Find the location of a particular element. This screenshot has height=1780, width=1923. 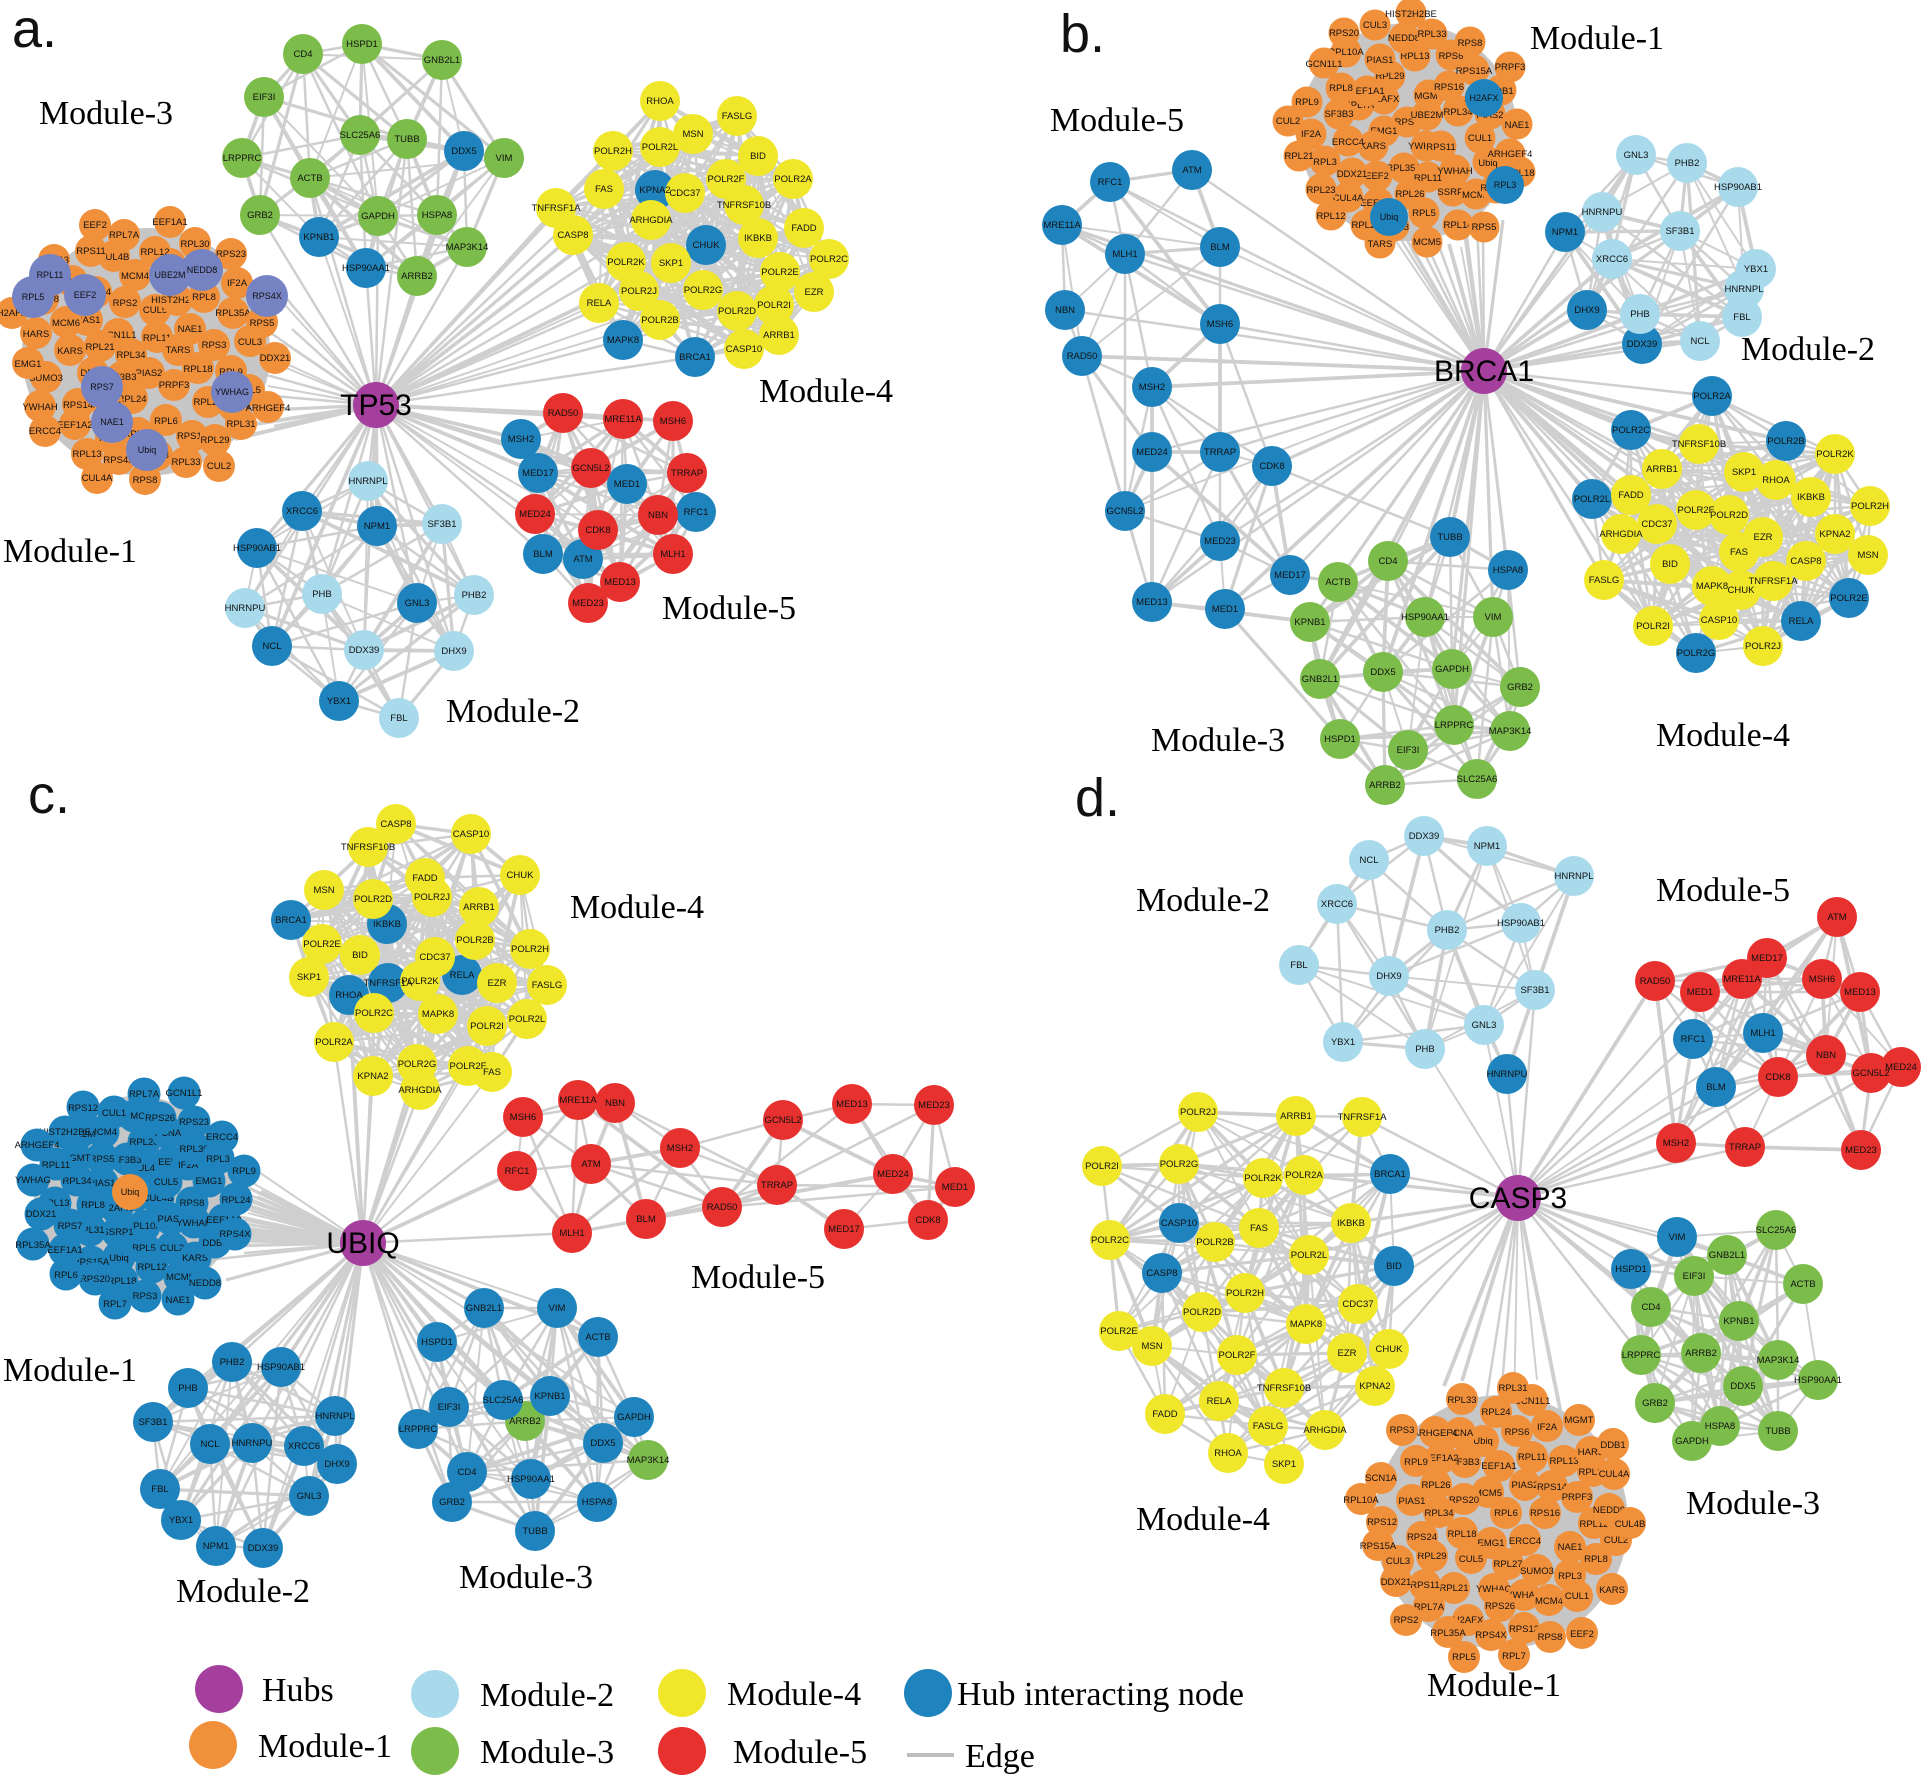

svg-text: RHOA is located at coordinates (1776, 480).